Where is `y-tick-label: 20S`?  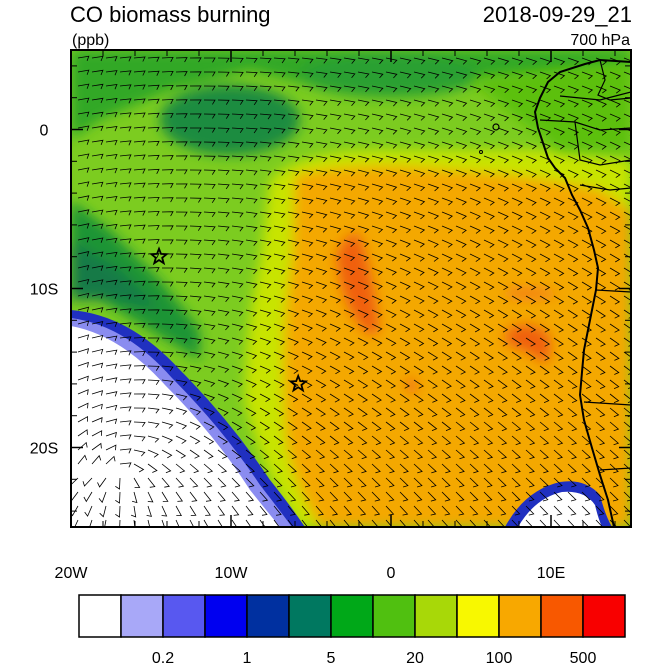
y-tick-label: 20S is located at coordinates (44, 449).